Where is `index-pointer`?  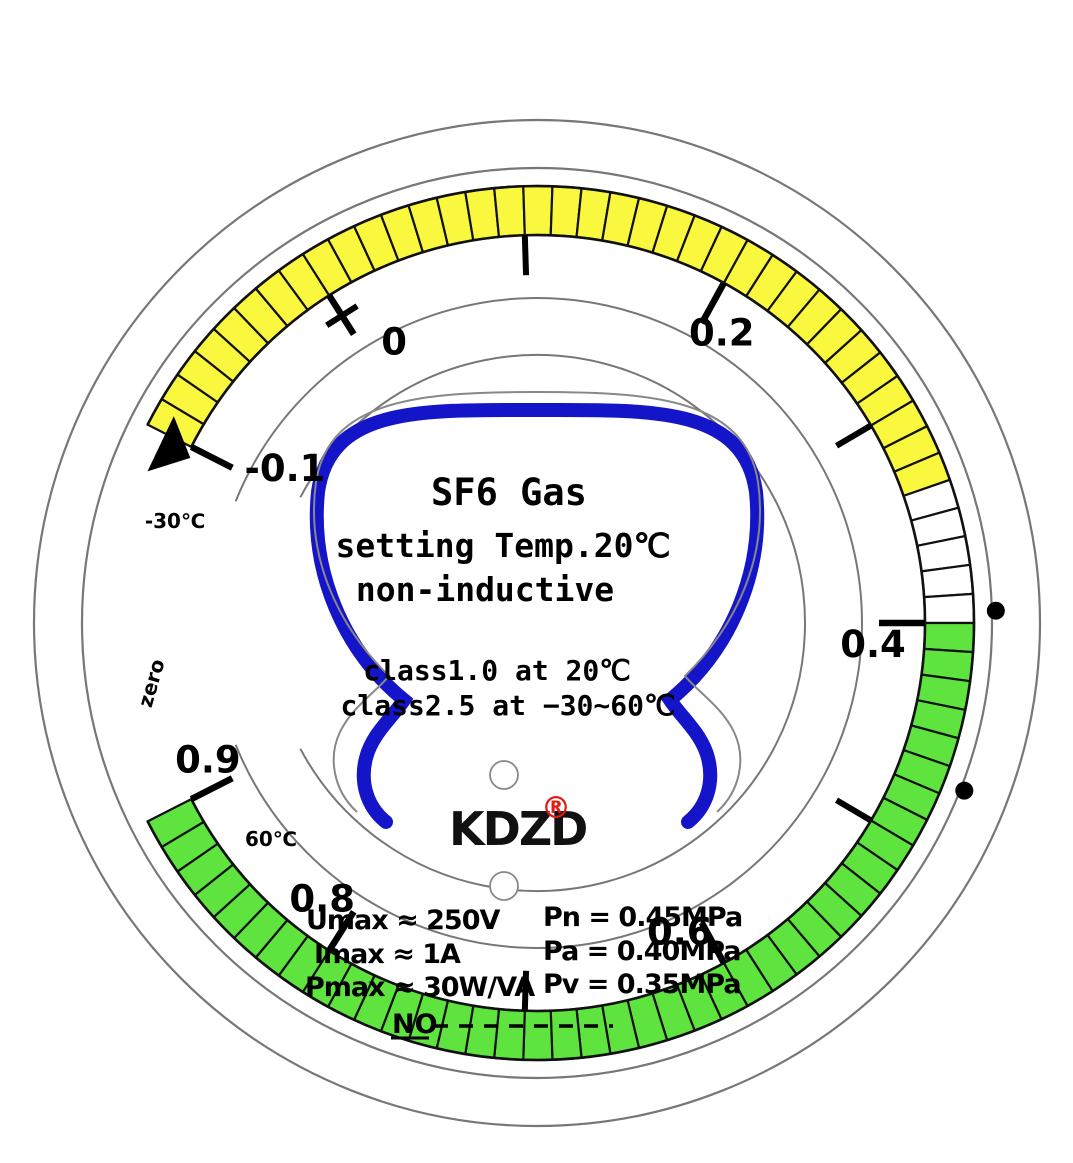
index-pointer is located at coordinates (169, 444).